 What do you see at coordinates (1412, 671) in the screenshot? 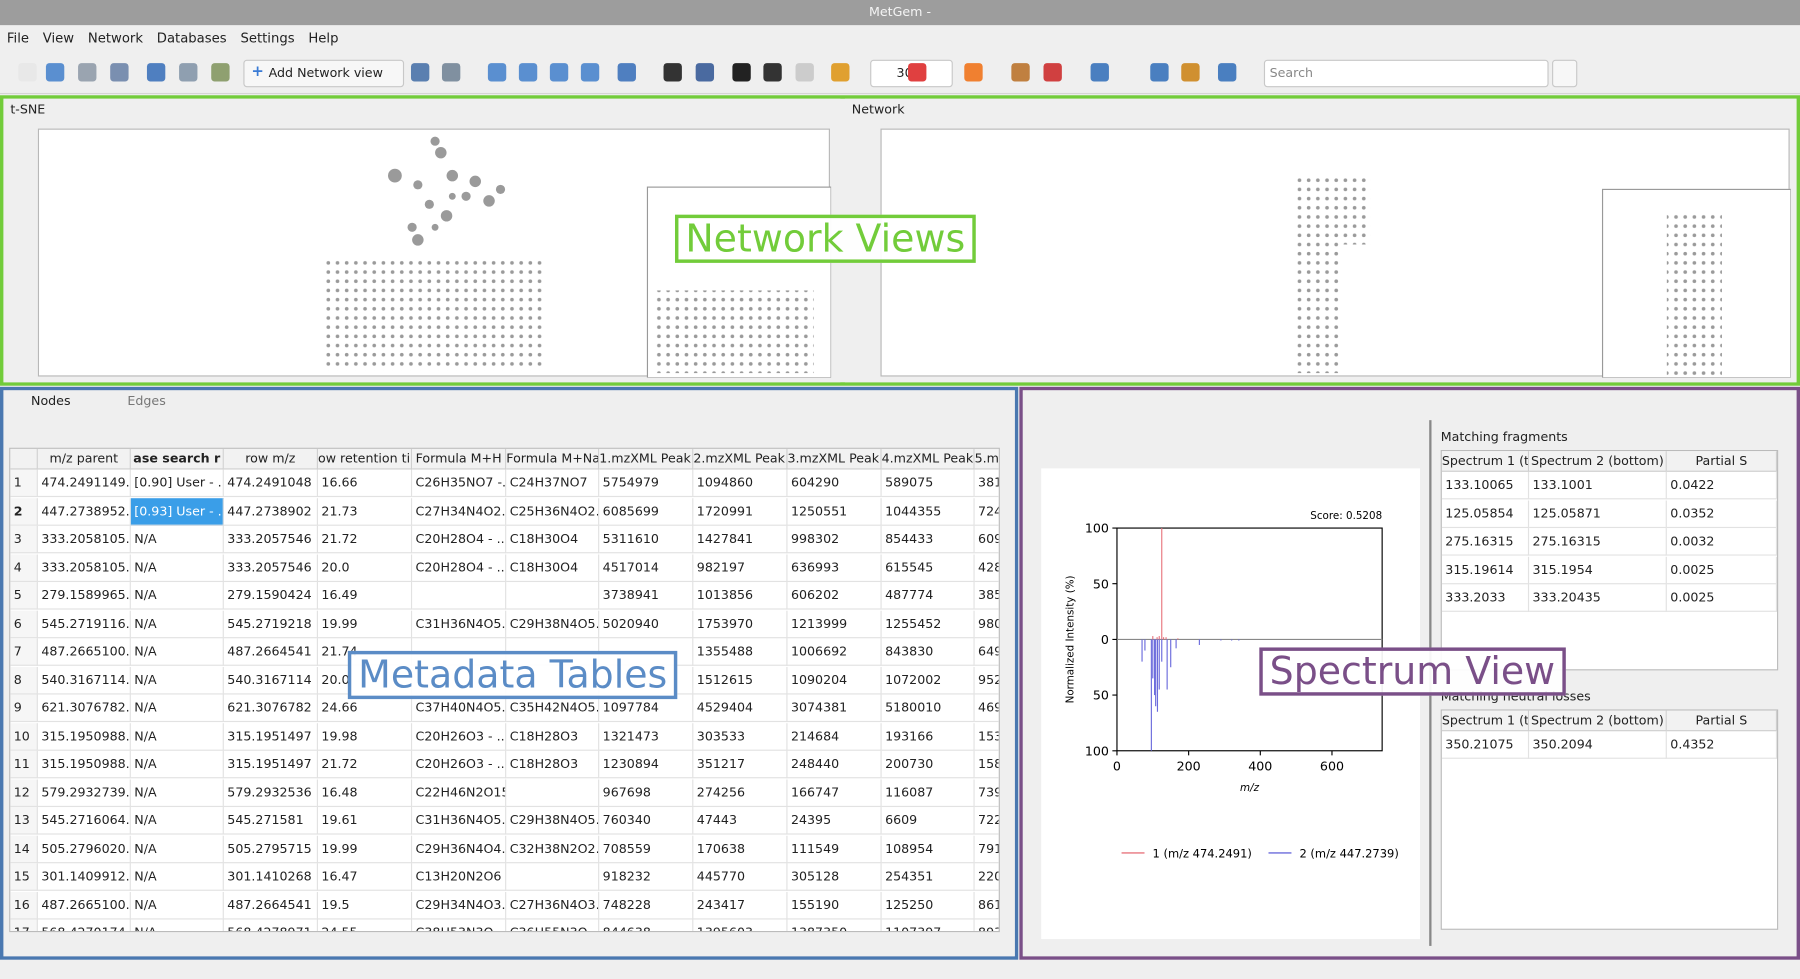
I see `overlay-label: Spectrum View` at bounding box center [1412, 671].